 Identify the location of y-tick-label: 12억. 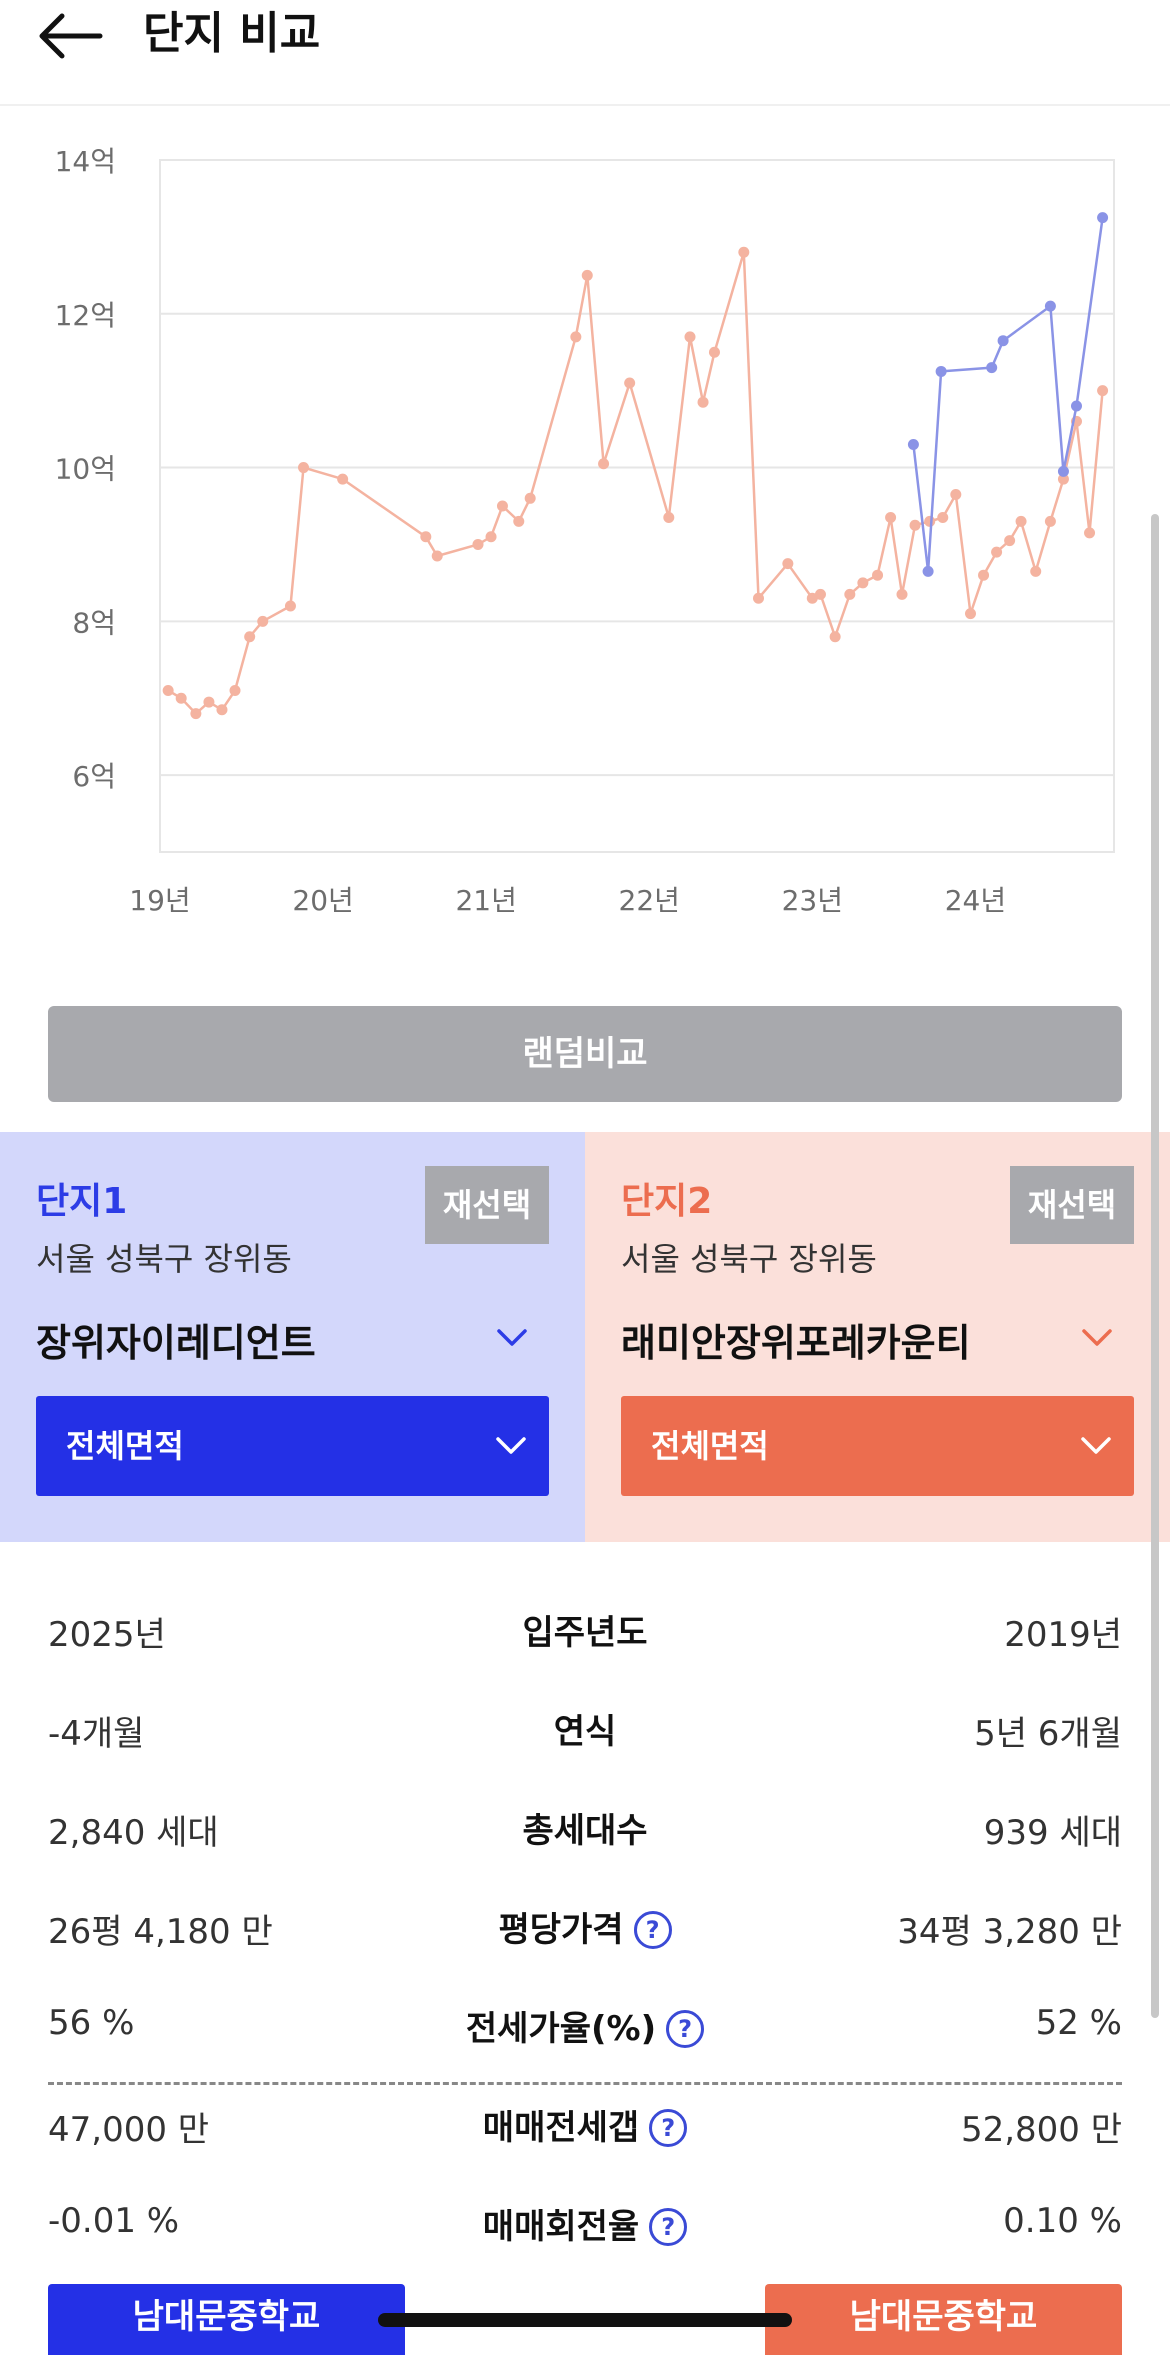
(85, 315).